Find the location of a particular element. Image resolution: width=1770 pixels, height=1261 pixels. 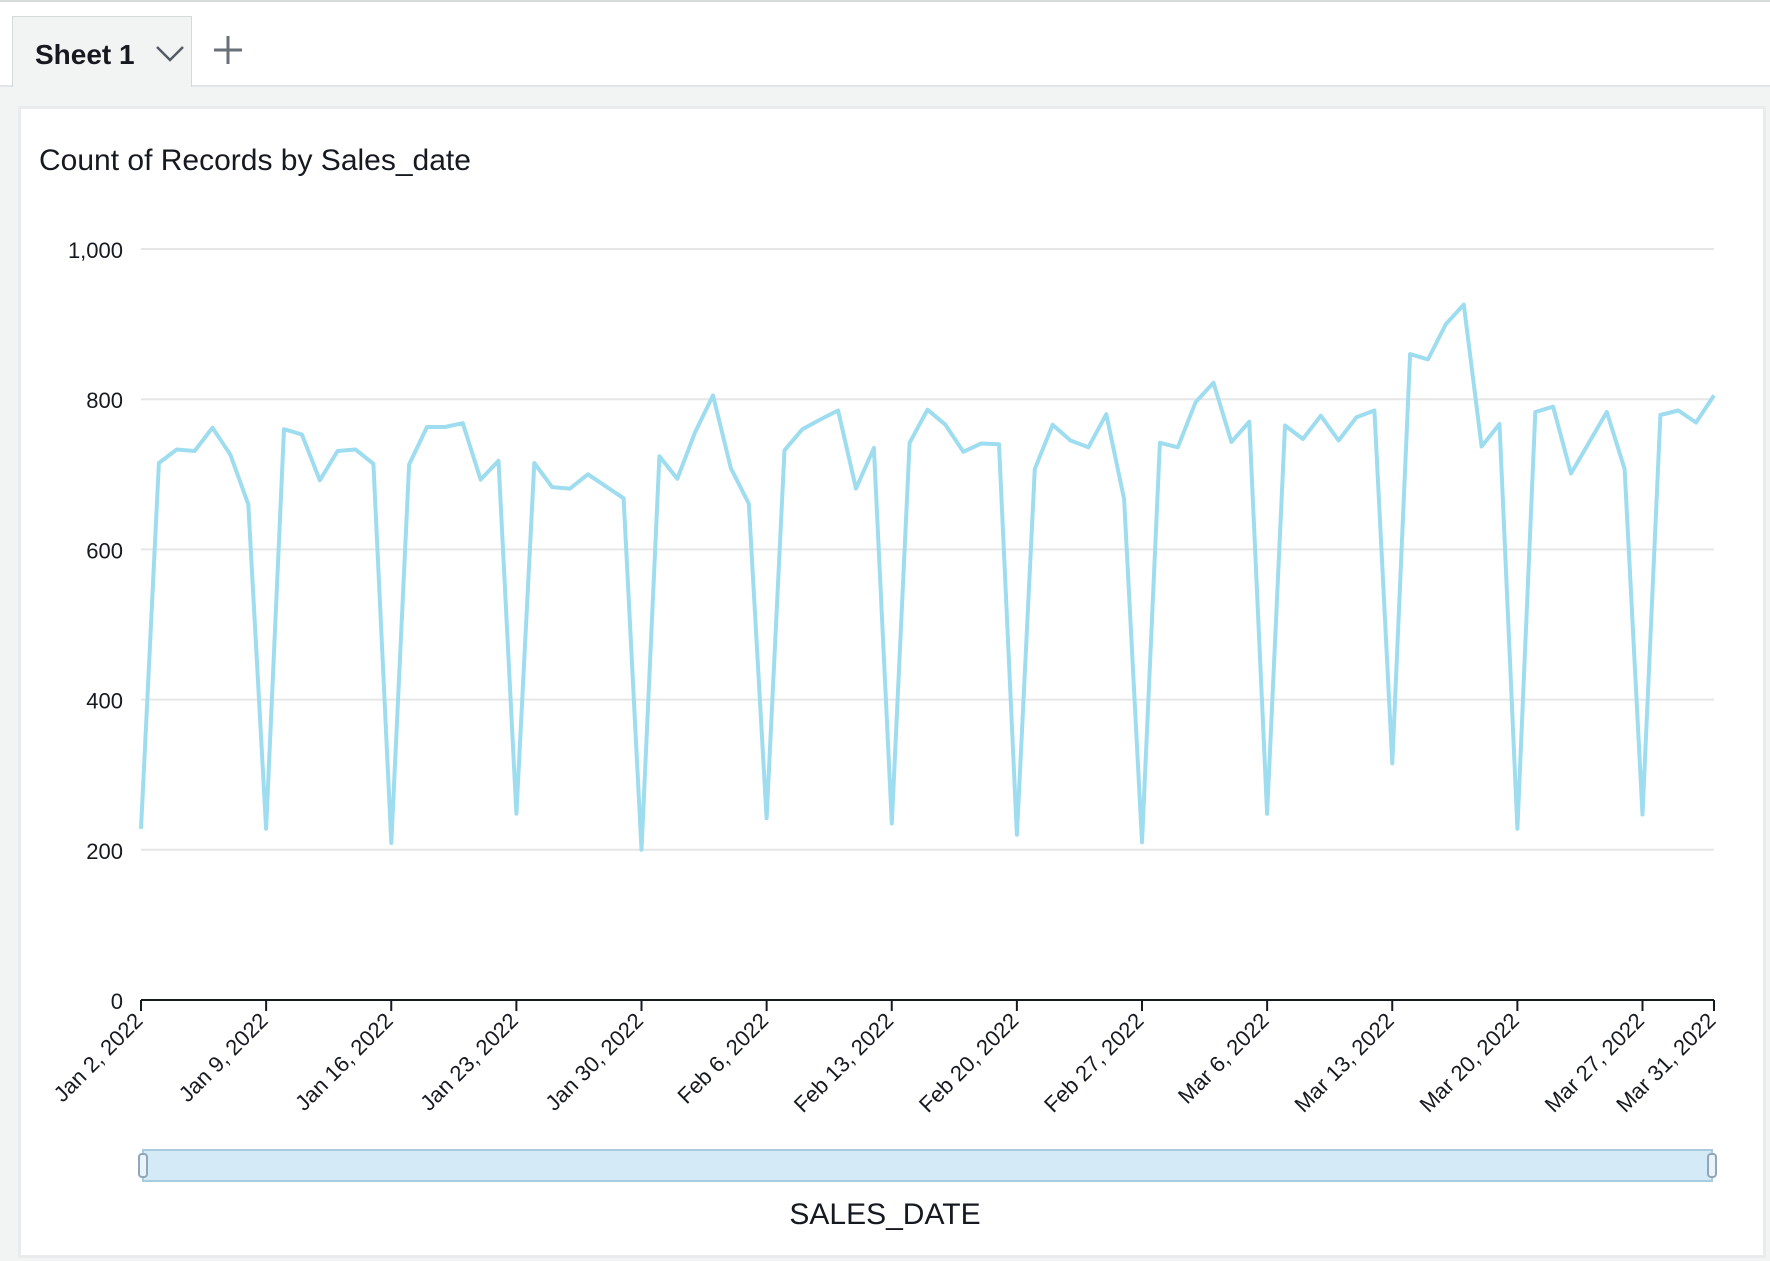

chevron-down-icon is located at coordinates (170, 53).